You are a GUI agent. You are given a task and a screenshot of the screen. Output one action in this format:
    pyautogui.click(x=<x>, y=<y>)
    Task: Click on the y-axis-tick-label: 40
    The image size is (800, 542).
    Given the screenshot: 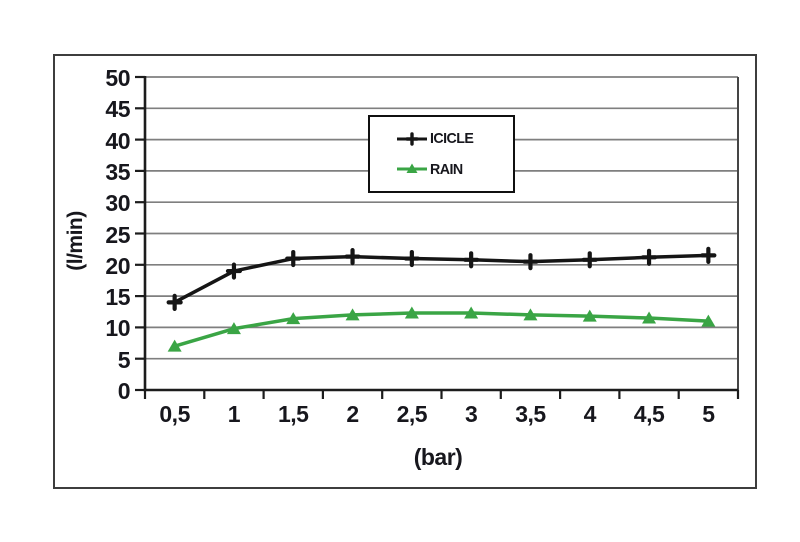 What is the action you would take?
    pyautogui.click(x=117, y=140)
    